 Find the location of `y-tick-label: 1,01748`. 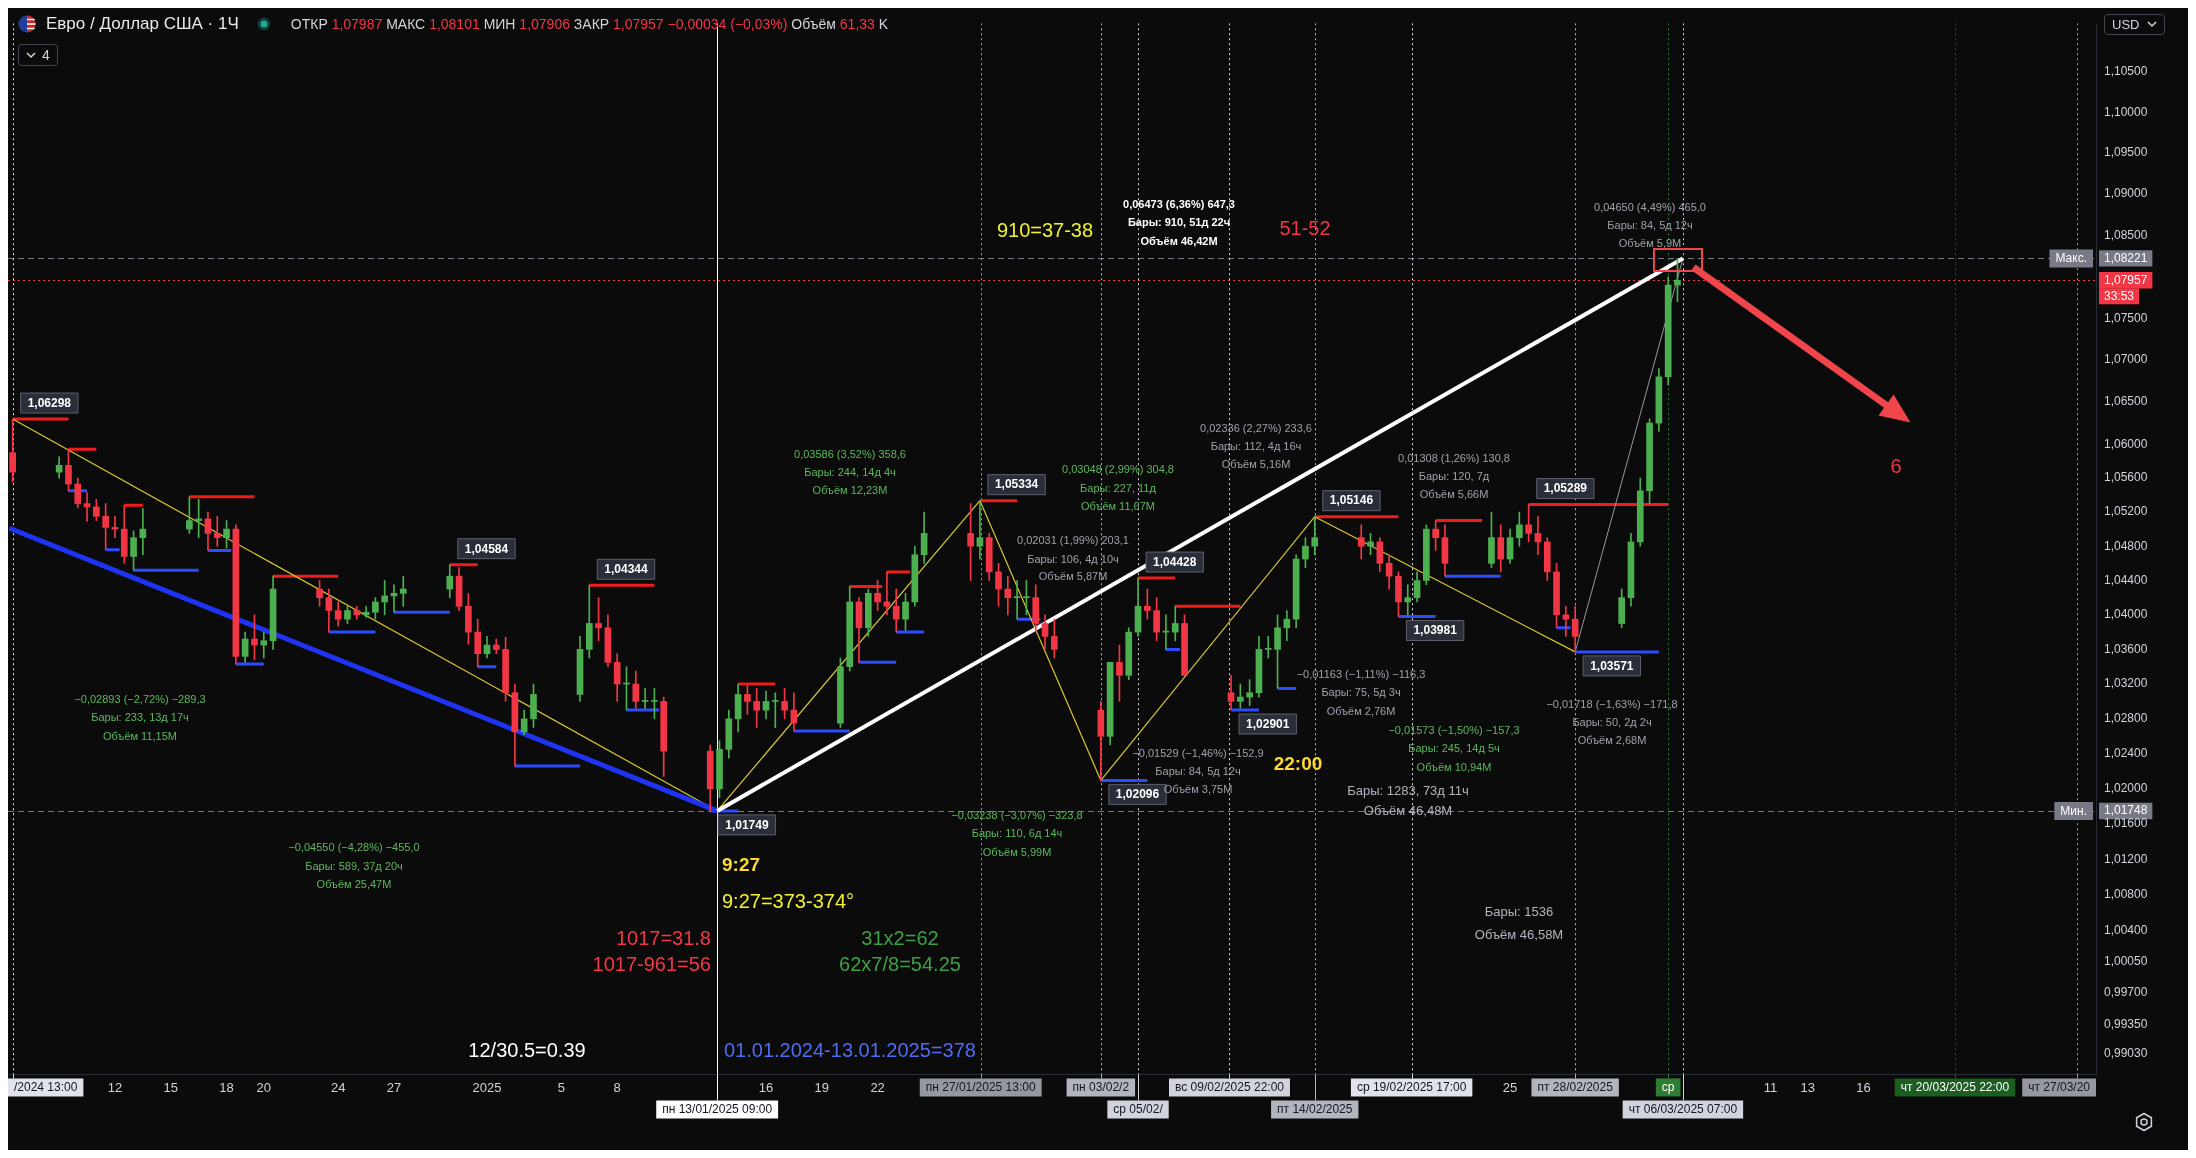

y-tick-label: 1,01748 is located at coordinates (2126, 810).